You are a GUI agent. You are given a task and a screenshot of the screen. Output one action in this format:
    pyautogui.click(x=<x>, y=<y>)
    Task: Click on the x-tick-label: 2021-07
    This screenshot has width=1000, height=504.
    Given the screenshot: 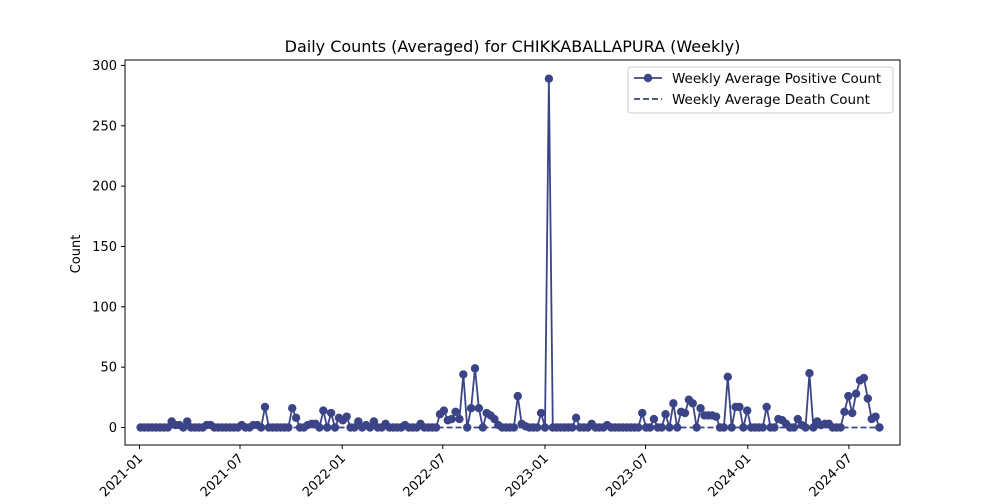 What is the action you would take?
    pyautogui.click(x=222, y=475)
    